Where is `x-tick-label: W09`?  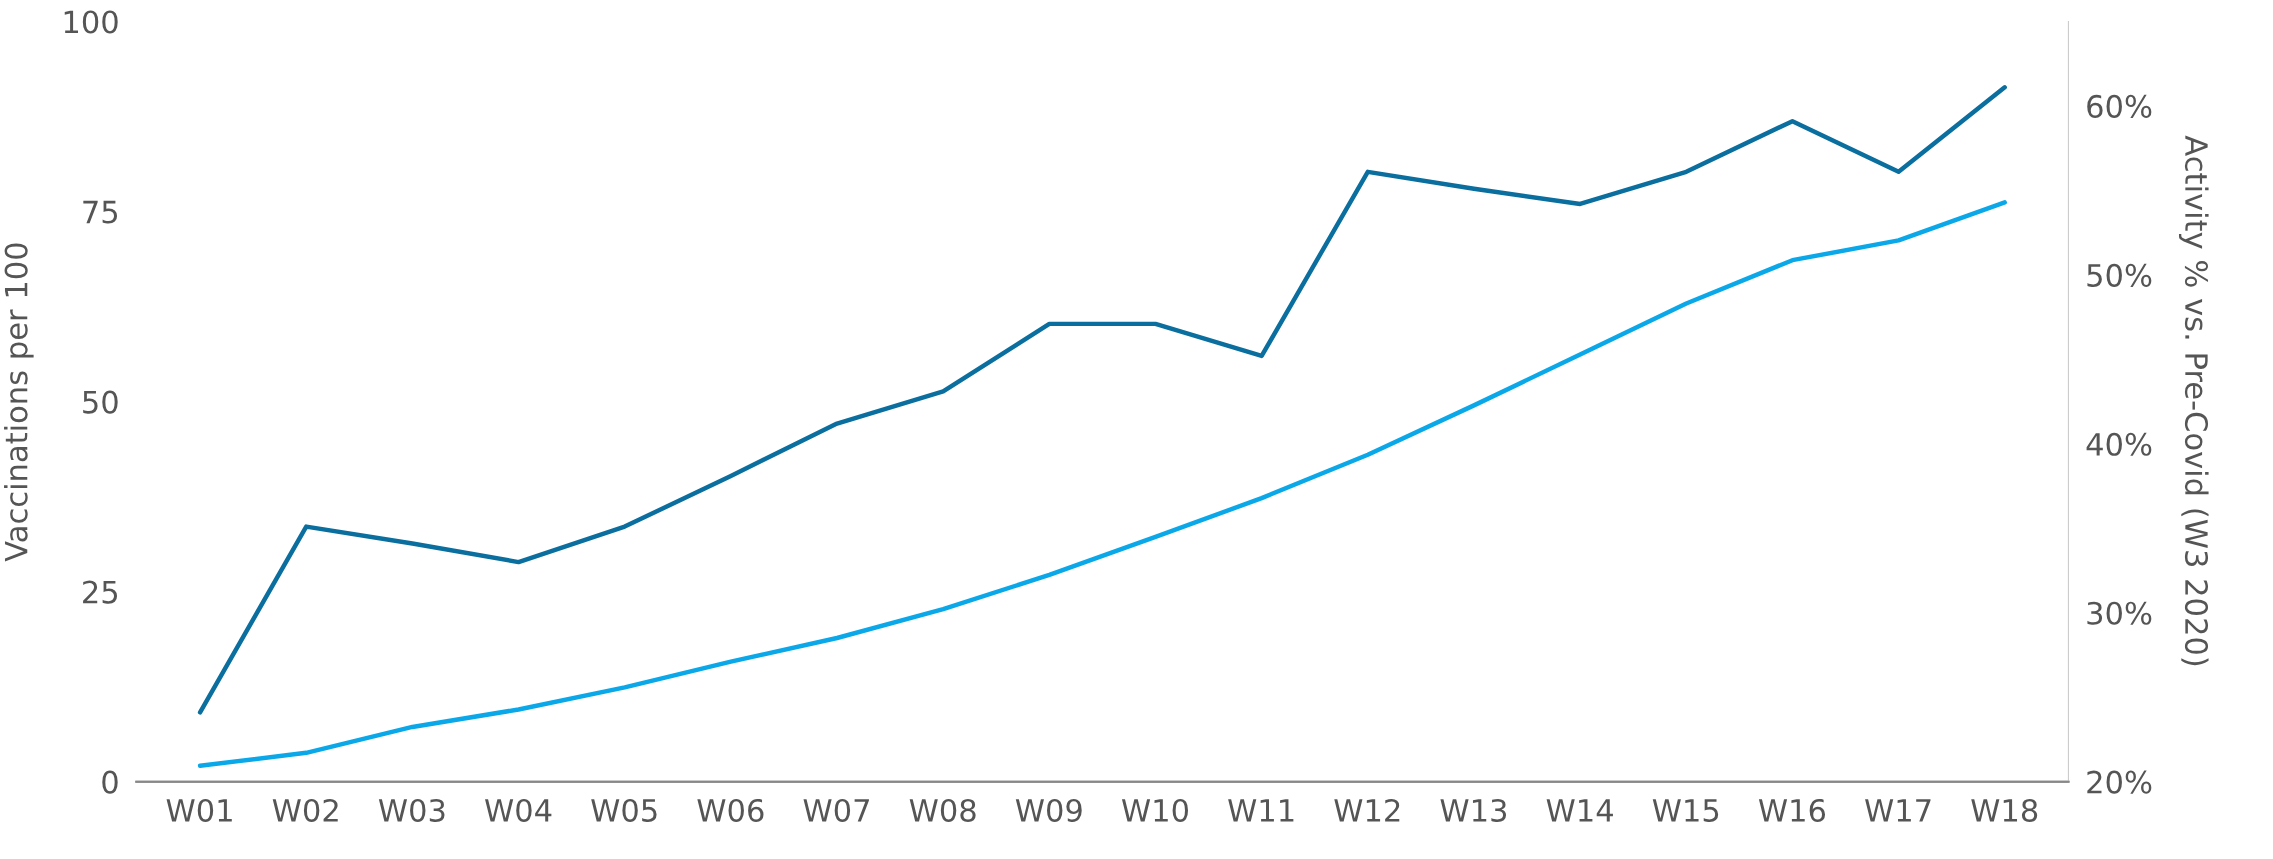 x-tick-label: W09 is located at coordinates (1048, 810).